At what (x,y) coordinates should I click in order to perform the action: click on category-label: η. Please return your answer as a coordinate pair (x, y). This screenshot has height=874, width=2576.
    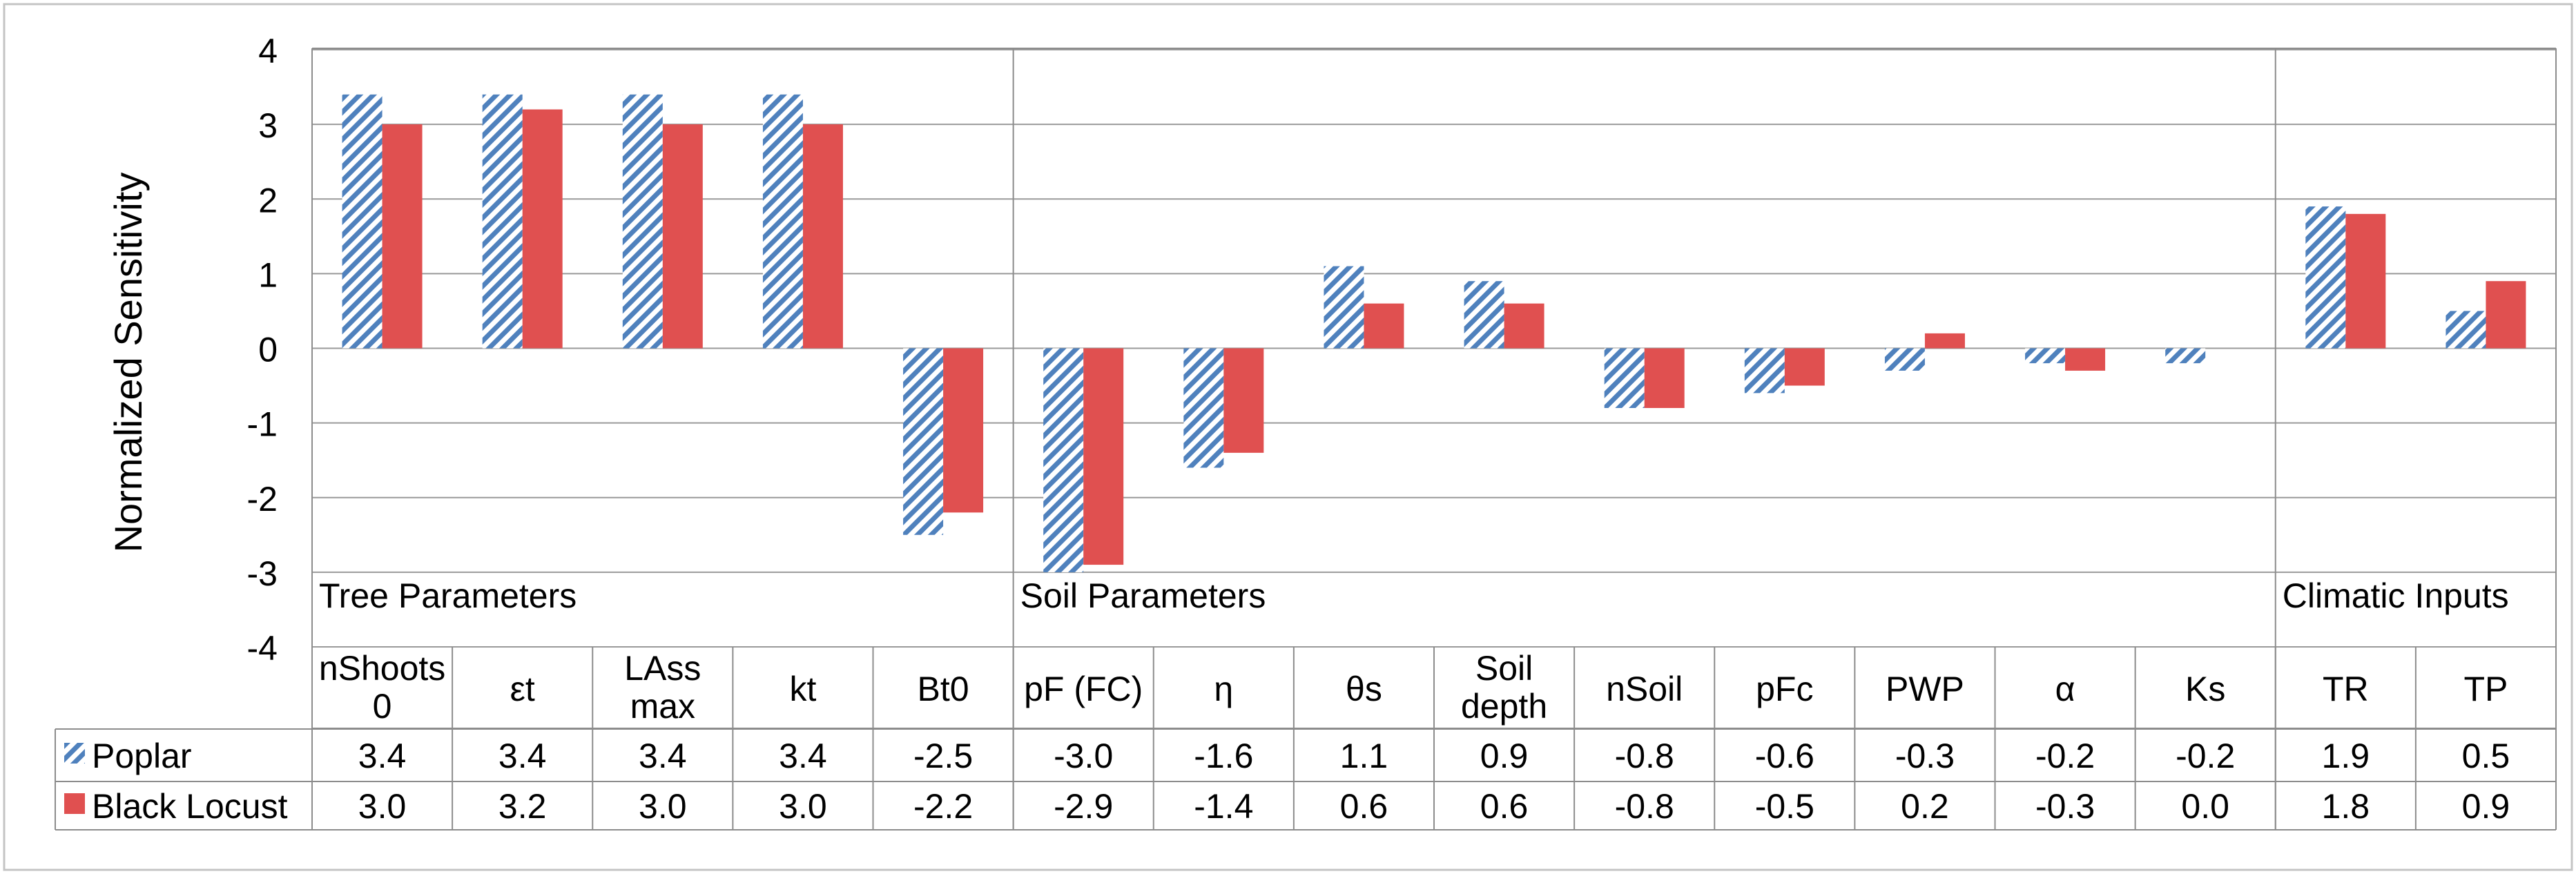
    Looking at the image, I should click on (1223, 689).